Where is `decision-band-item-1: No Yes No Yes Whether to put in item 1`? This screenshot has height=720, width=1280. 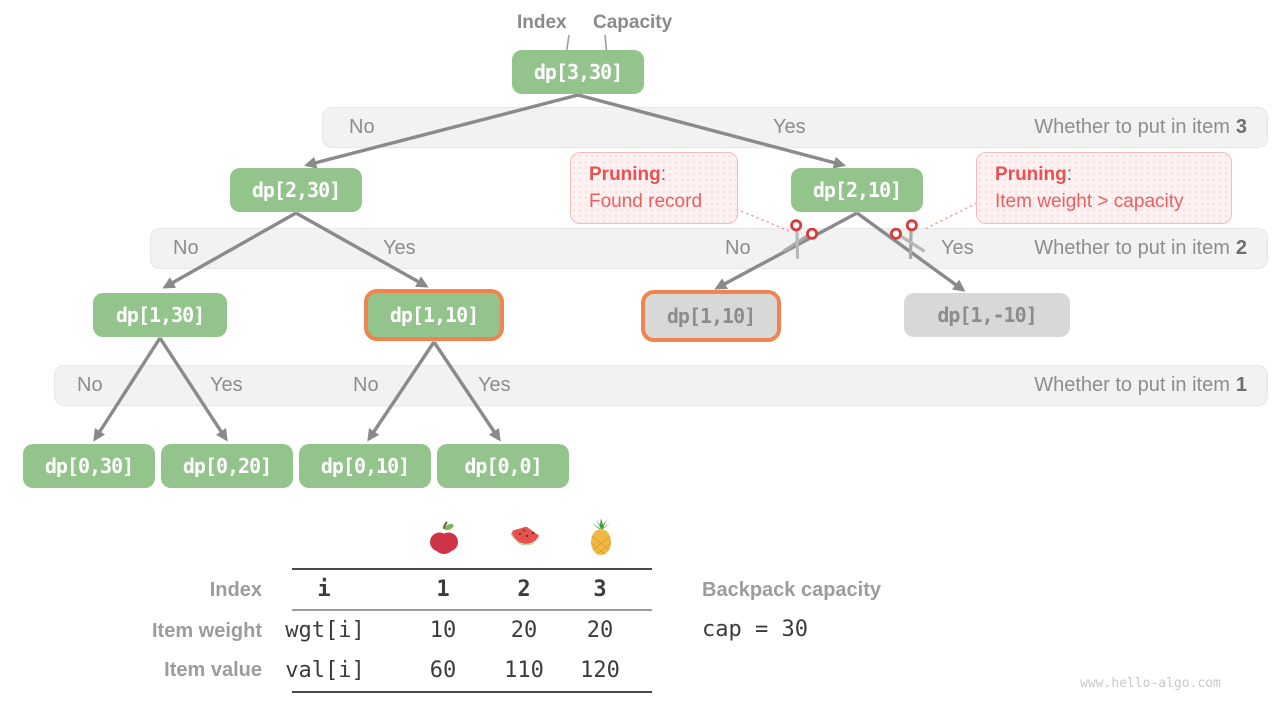
decision-band-item-1: No Yes No Yes Whether to put in item 1 is located at coordinates (661, 385).